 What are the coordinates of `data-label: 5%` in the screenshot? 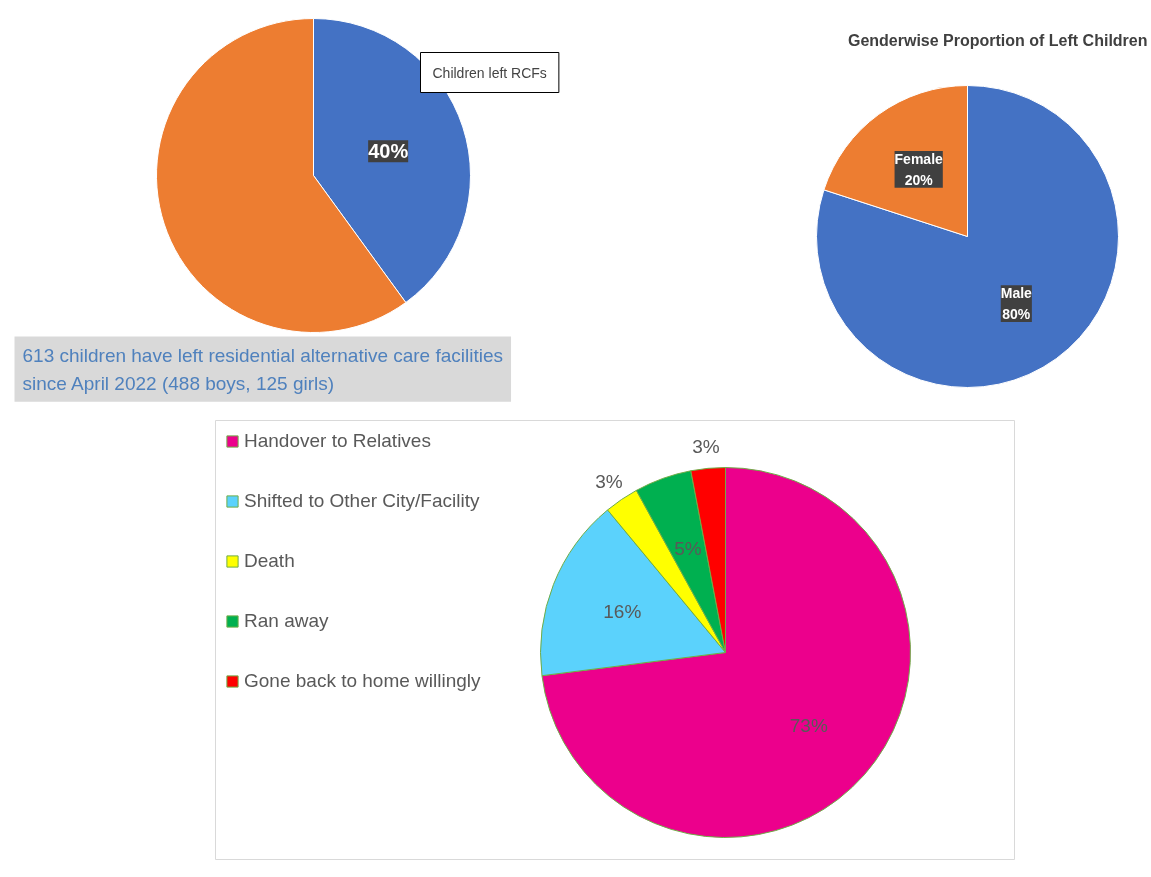 It's located at (688, 548).